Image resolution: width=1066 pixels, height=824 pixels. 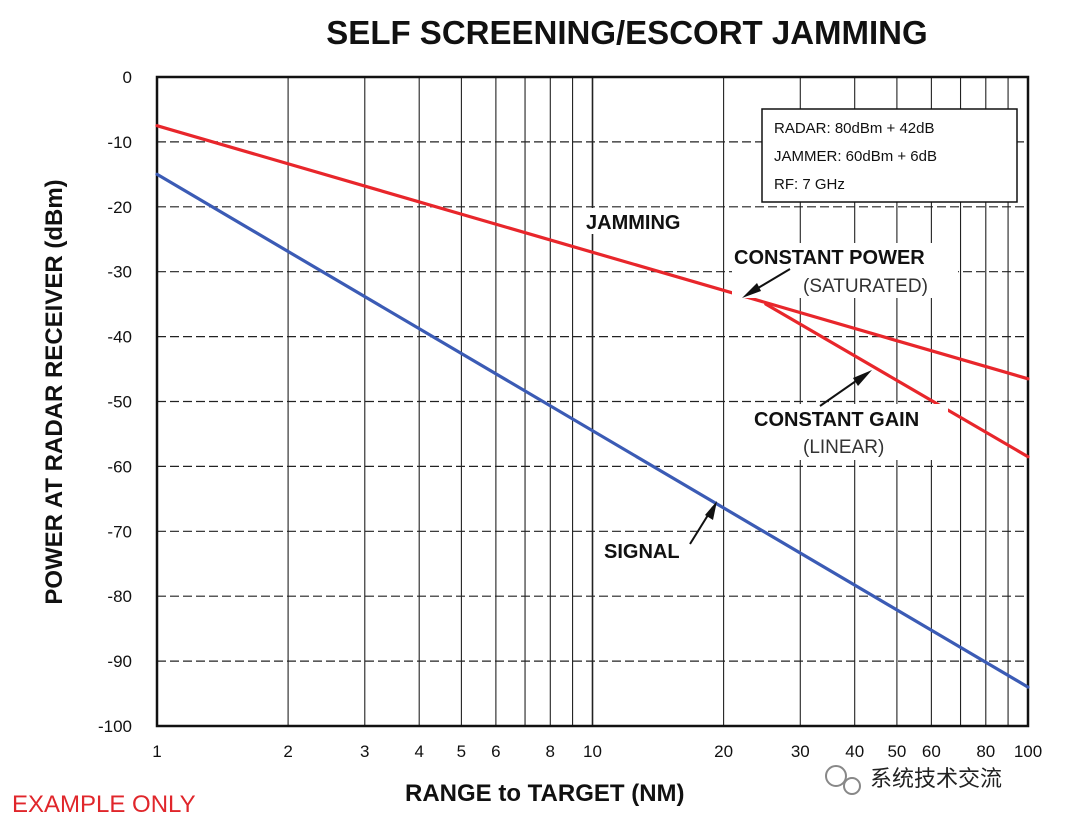 What do you see at coordinates (711, 510) in the screenshot?
I see `arrow-signal-head` at bounding box center [711, 510].